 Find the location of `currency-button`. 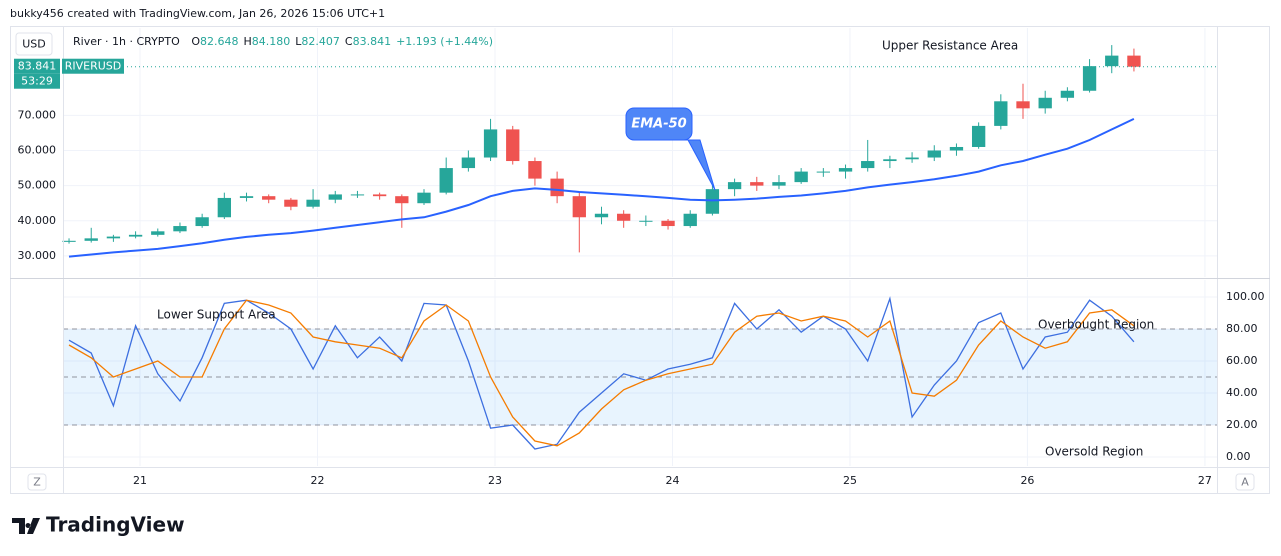

currency-button is located at coordinates (34, 44).